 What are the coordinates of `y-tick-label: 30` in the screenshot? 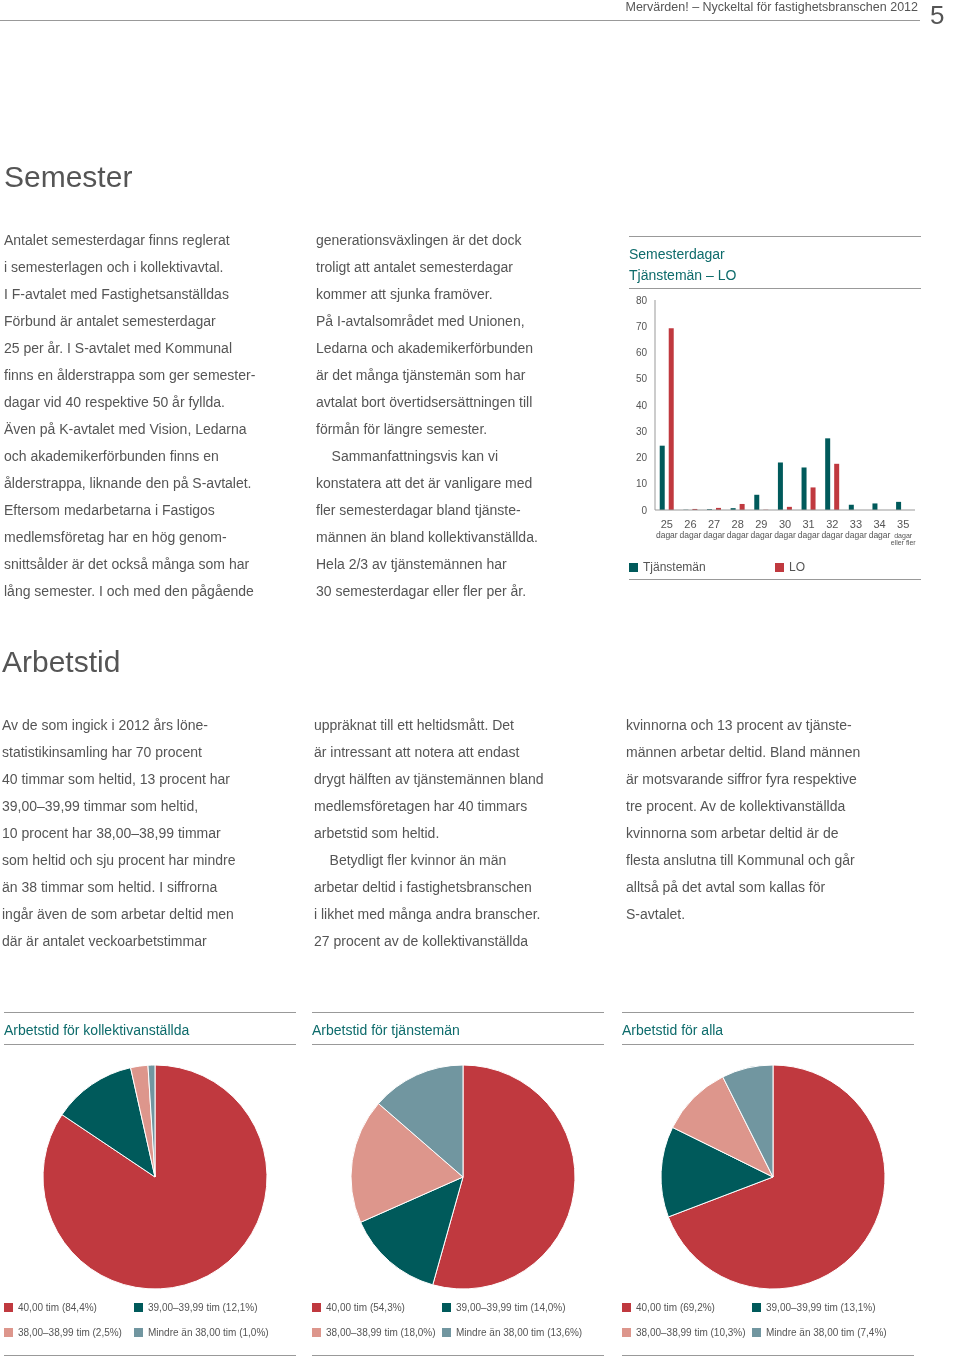 It's located at (641, 431).